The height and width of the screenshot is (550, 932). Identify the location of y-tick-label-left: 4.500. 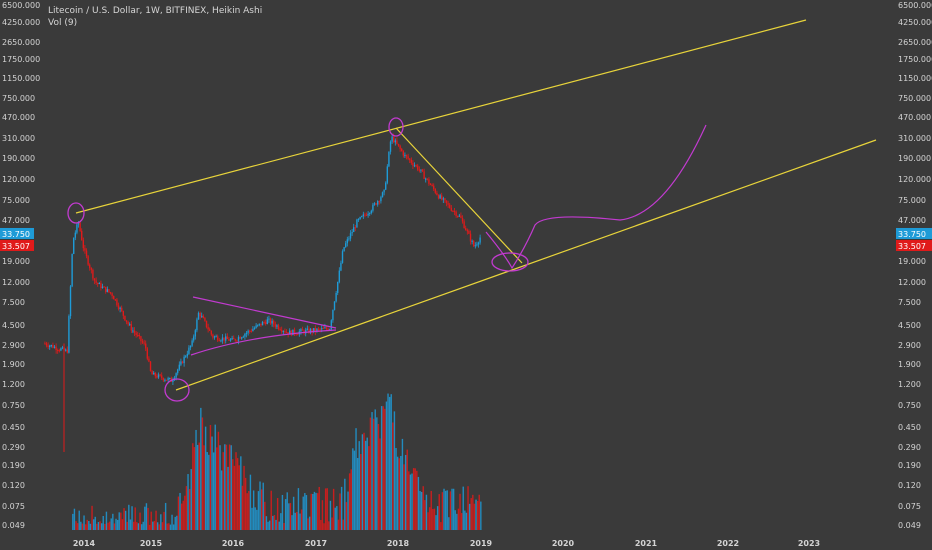
(13, 325).